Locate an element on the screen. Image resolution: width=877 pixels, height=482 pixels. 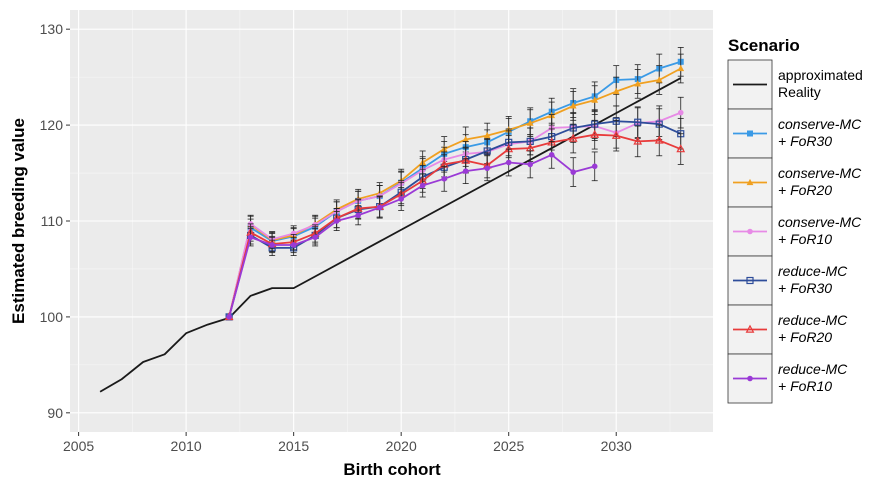
y-tick-label: 130 is located at coordinates (52, 29).